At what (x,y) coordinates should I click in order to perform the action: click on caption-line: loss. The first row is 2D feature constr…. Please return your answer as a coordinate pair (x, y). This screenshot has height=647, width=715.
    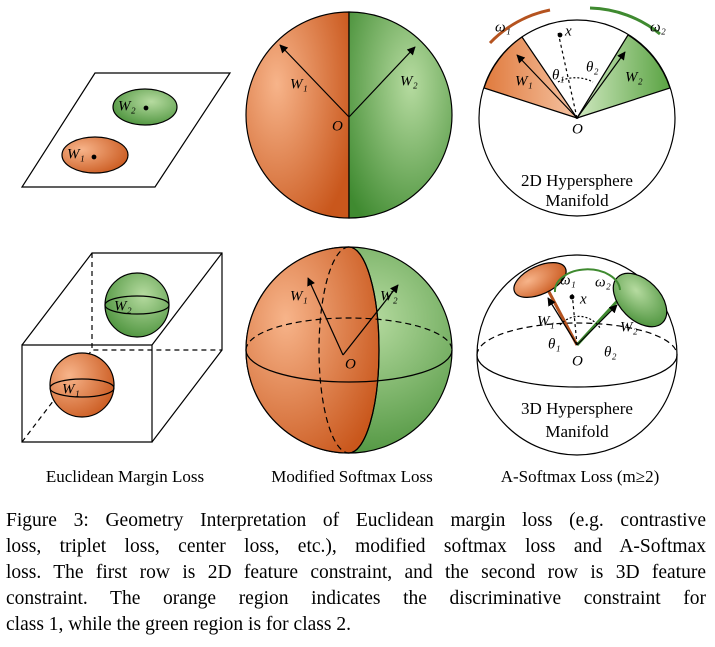
    Looking at the image, I should click on (356, 572).